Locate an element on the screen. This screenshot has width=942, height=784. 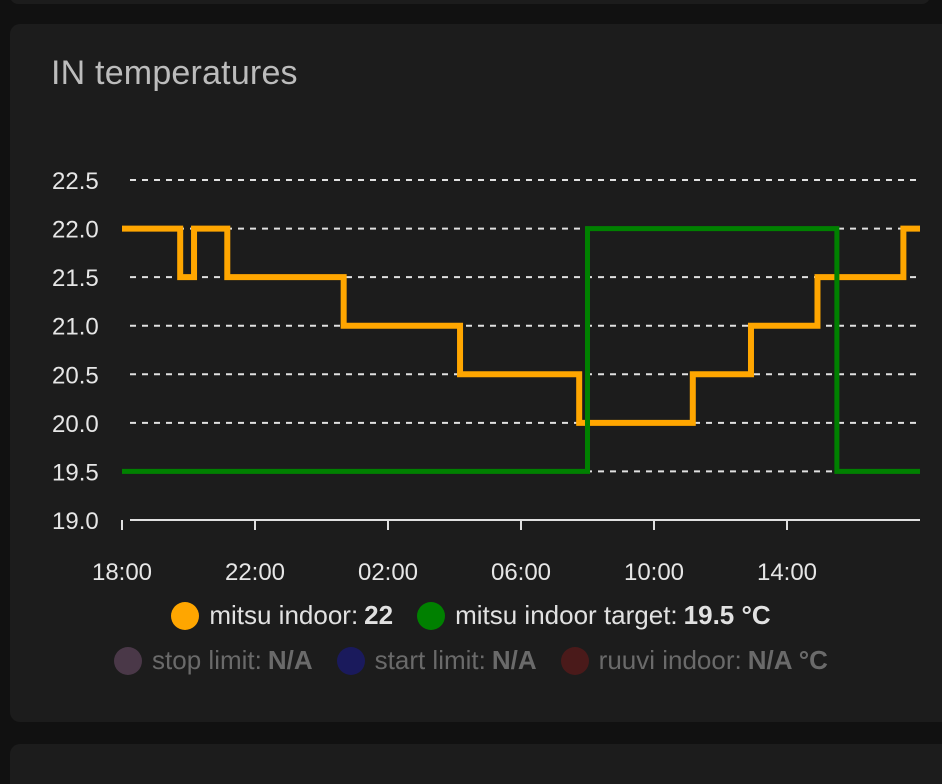
legend-label: mitsu indoor: is located at coordinates (284, 615).